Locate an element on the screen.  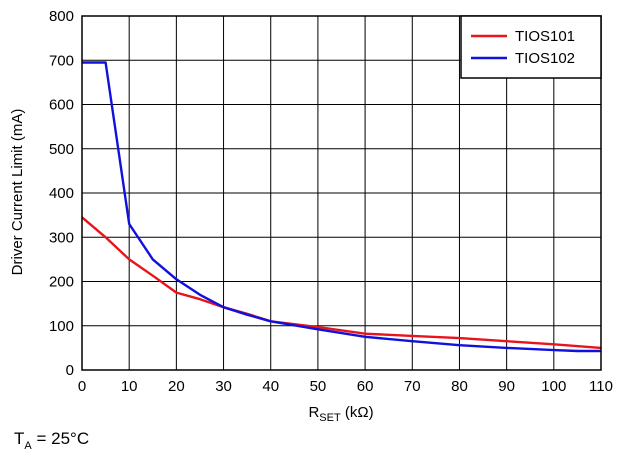
footnote-main: T is located at coordinates (19, 438).